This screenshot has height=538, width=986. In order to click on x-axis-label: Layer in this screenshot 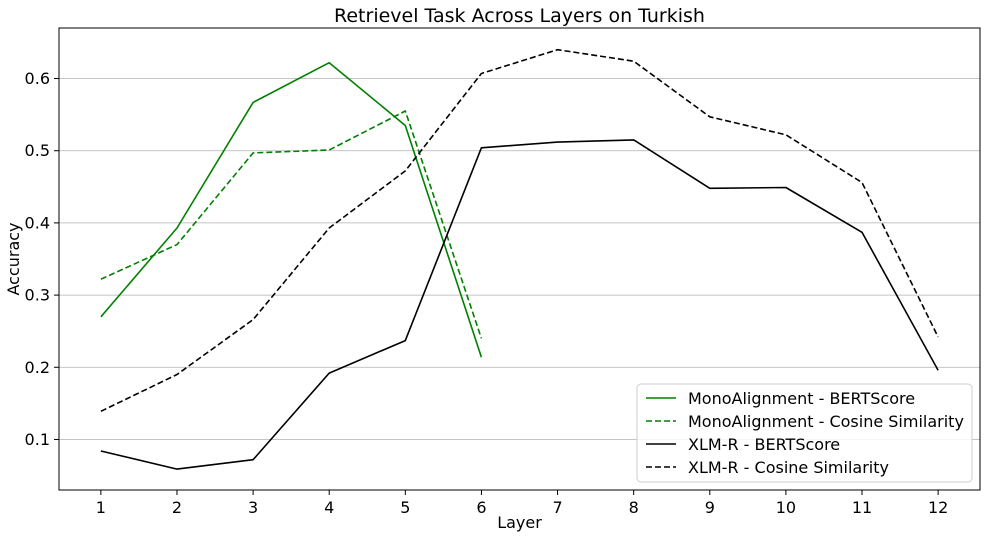, I will do `click(519, 522)`.